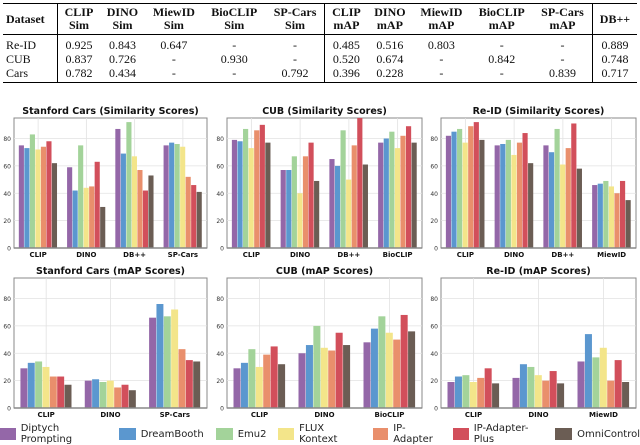  Describe the element at coordinates (295, 19) in the screenshot. I see `column-header: SP-Cars Sim` at that location.